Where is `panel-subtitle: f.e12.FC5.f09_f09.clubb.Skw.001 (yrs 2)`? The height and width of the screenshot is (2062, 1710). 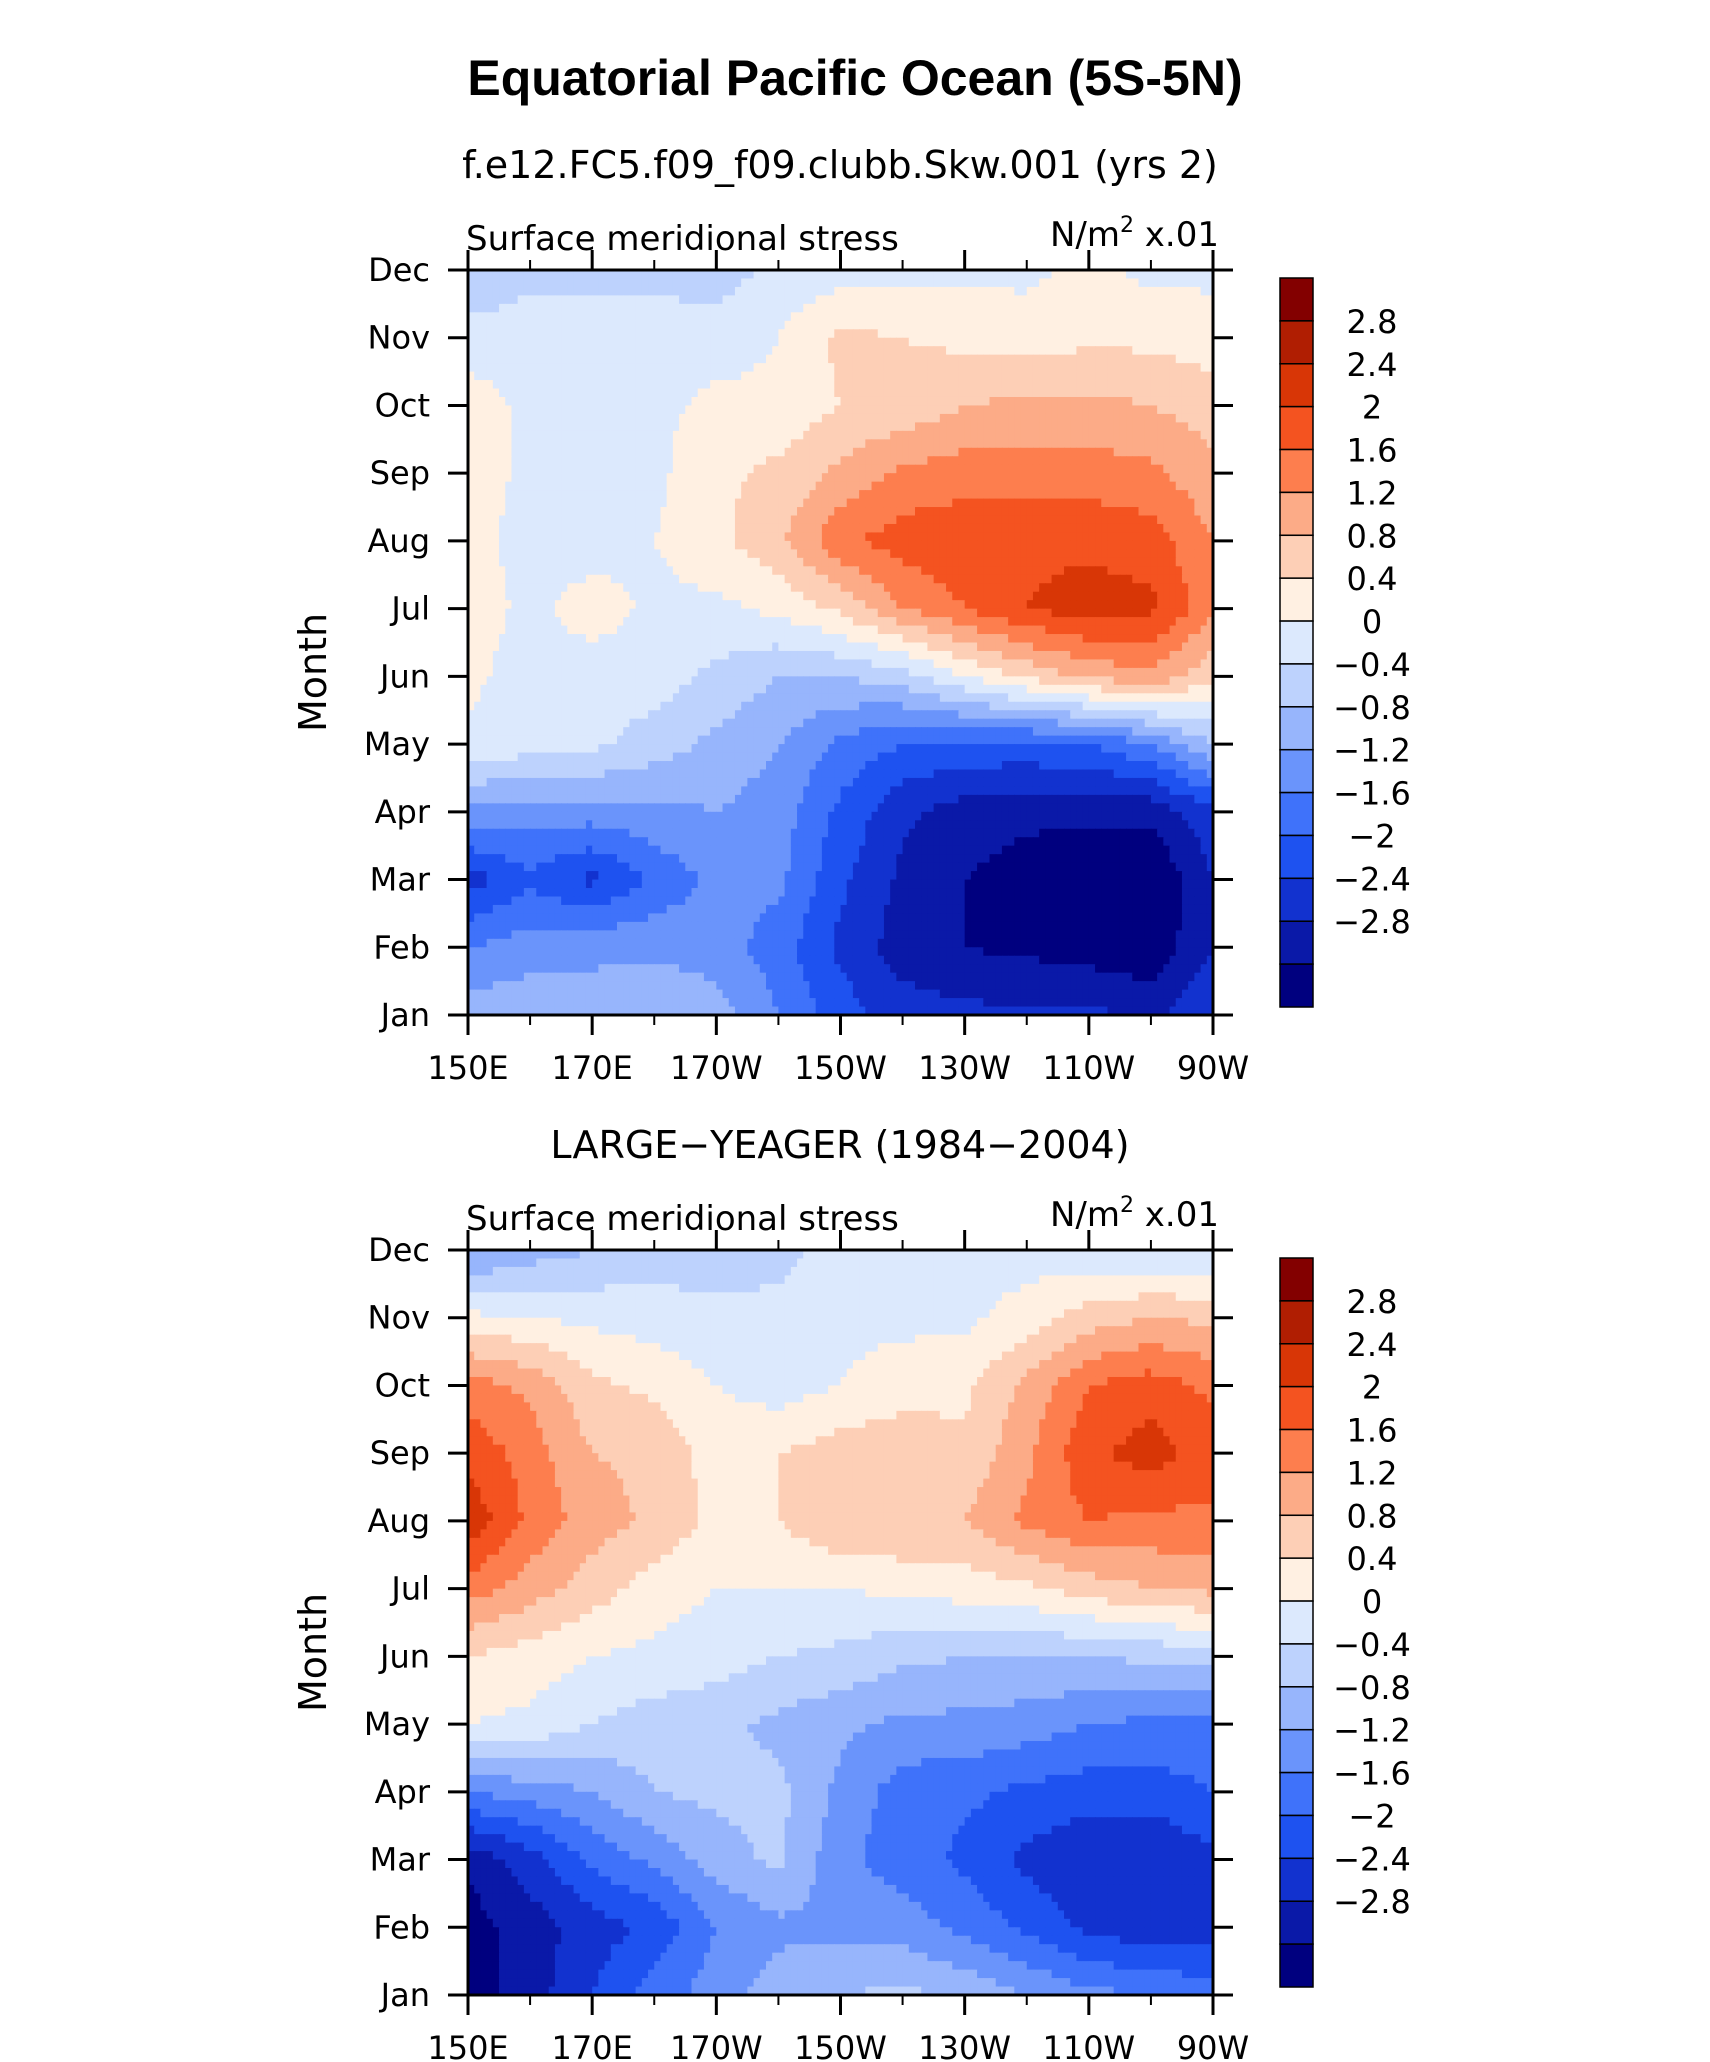
panel-subtitle: f.e12.FC5.f09_f09.clubb.Skw.001 (yrs 2) is located at coordinates (840, 165).